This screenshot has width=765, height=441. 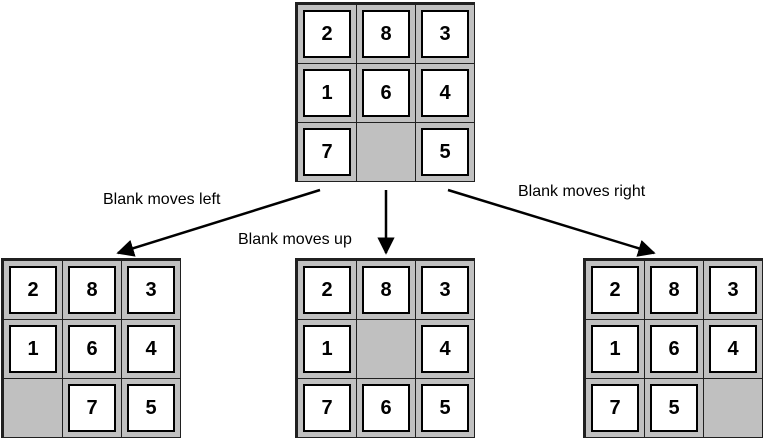 I want to click on arrow-to-right-board, so click(x=551, y=222).